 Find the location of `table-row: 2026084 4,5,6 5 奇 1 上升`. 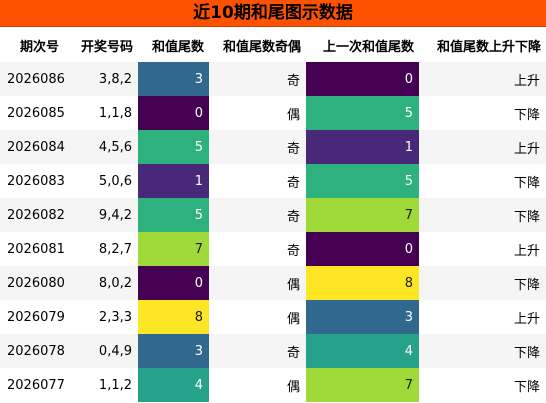

table-row: 2026084 4,5,6 5 奇 1 上升 is located at coordinates (273, 147).